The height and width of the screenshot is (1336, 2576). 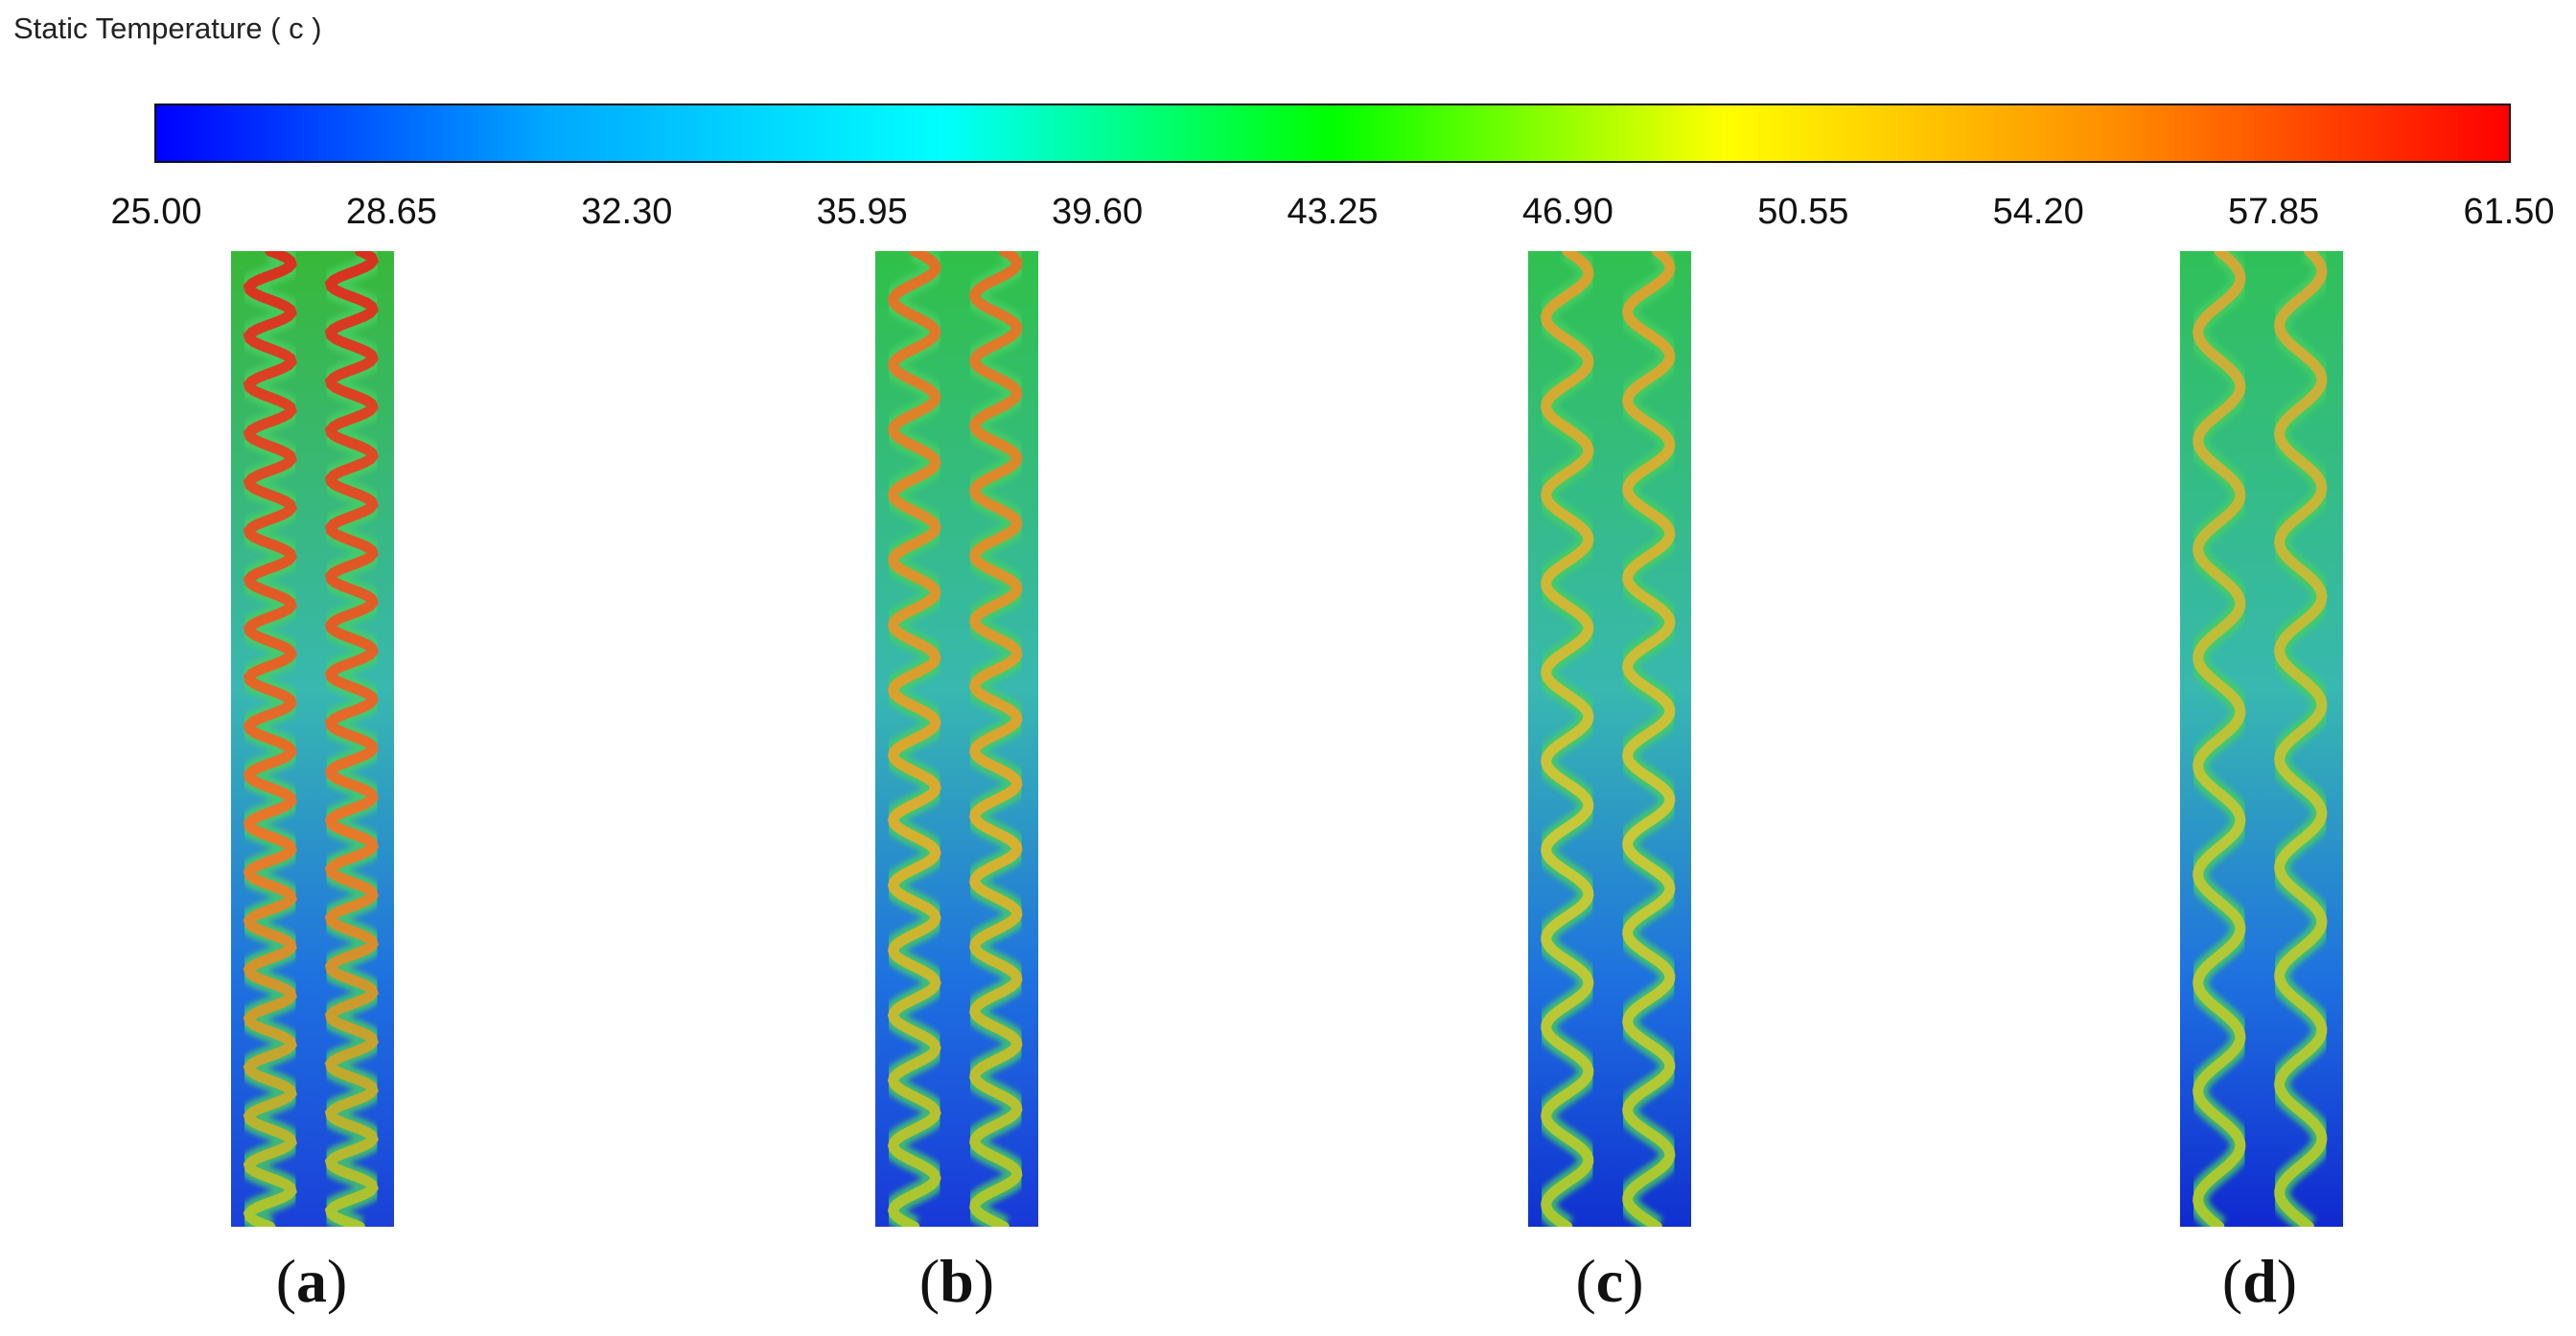 I want to click on tick-label: 35.95, so click(x=862, y=212).